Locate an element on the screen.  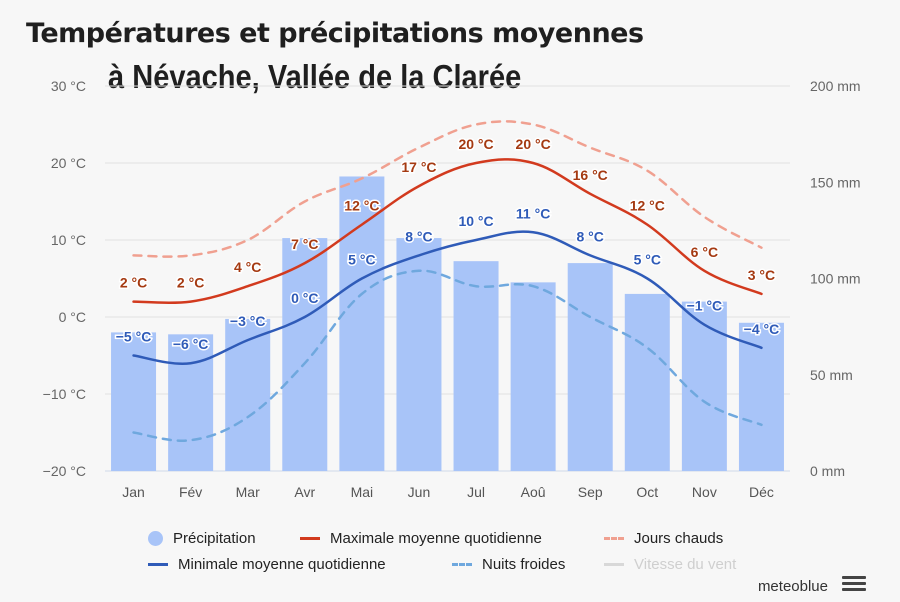
x-axis-tick-label: Jun is located at coordinates (419, 492).